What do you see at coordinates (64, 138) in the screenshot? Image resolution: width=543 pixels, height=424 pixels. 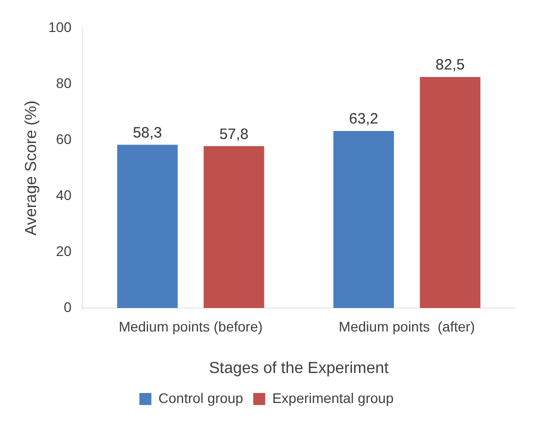 I see `y-tick-label: 60` at bounding box center [64, 138].